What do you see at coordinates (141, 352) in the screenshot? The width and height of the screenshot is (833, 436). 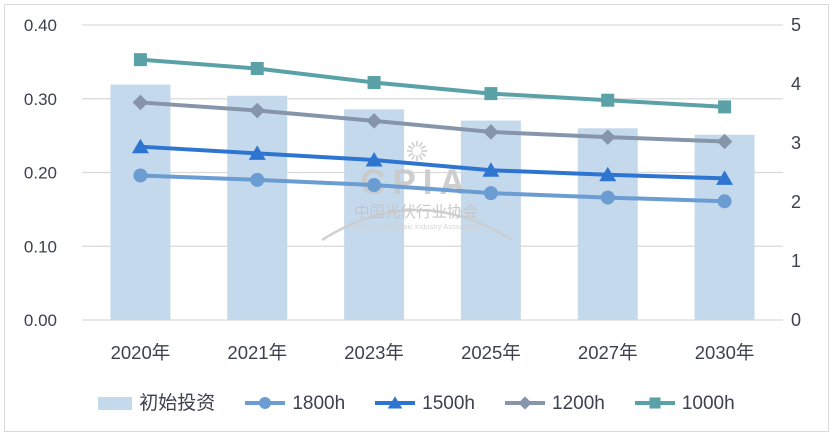 I see `x-axis-label: 2020年` at bounding box center [141, 352].